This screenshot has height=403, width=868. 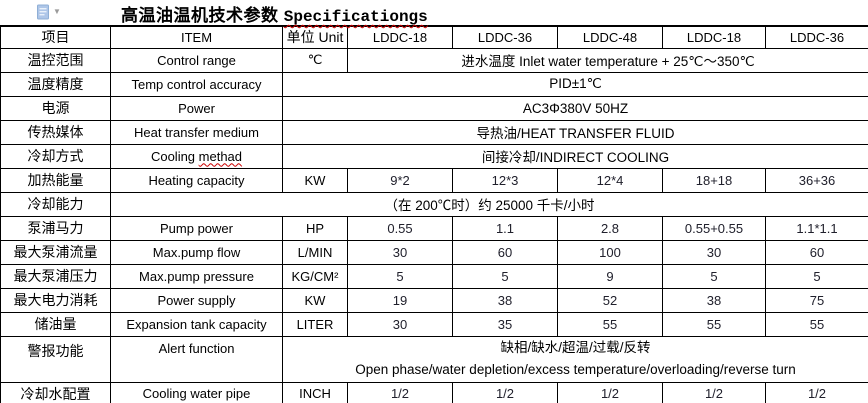 I want to click on table-cell: 温度精度, so click(x=55, y=84).